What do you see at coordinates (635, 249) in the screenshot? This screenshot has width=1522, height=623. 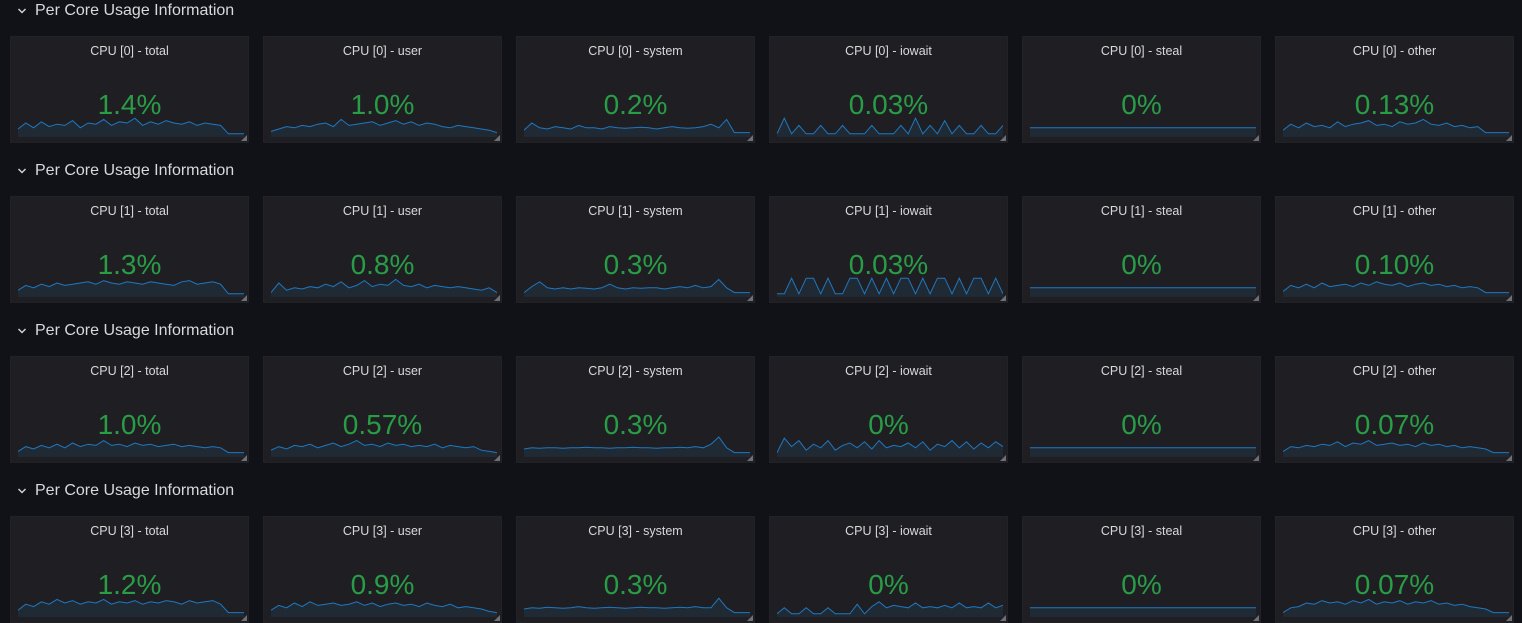 I see `stat-panel: CPU [1] - system 0.3%` at bounding box center [635, 249].